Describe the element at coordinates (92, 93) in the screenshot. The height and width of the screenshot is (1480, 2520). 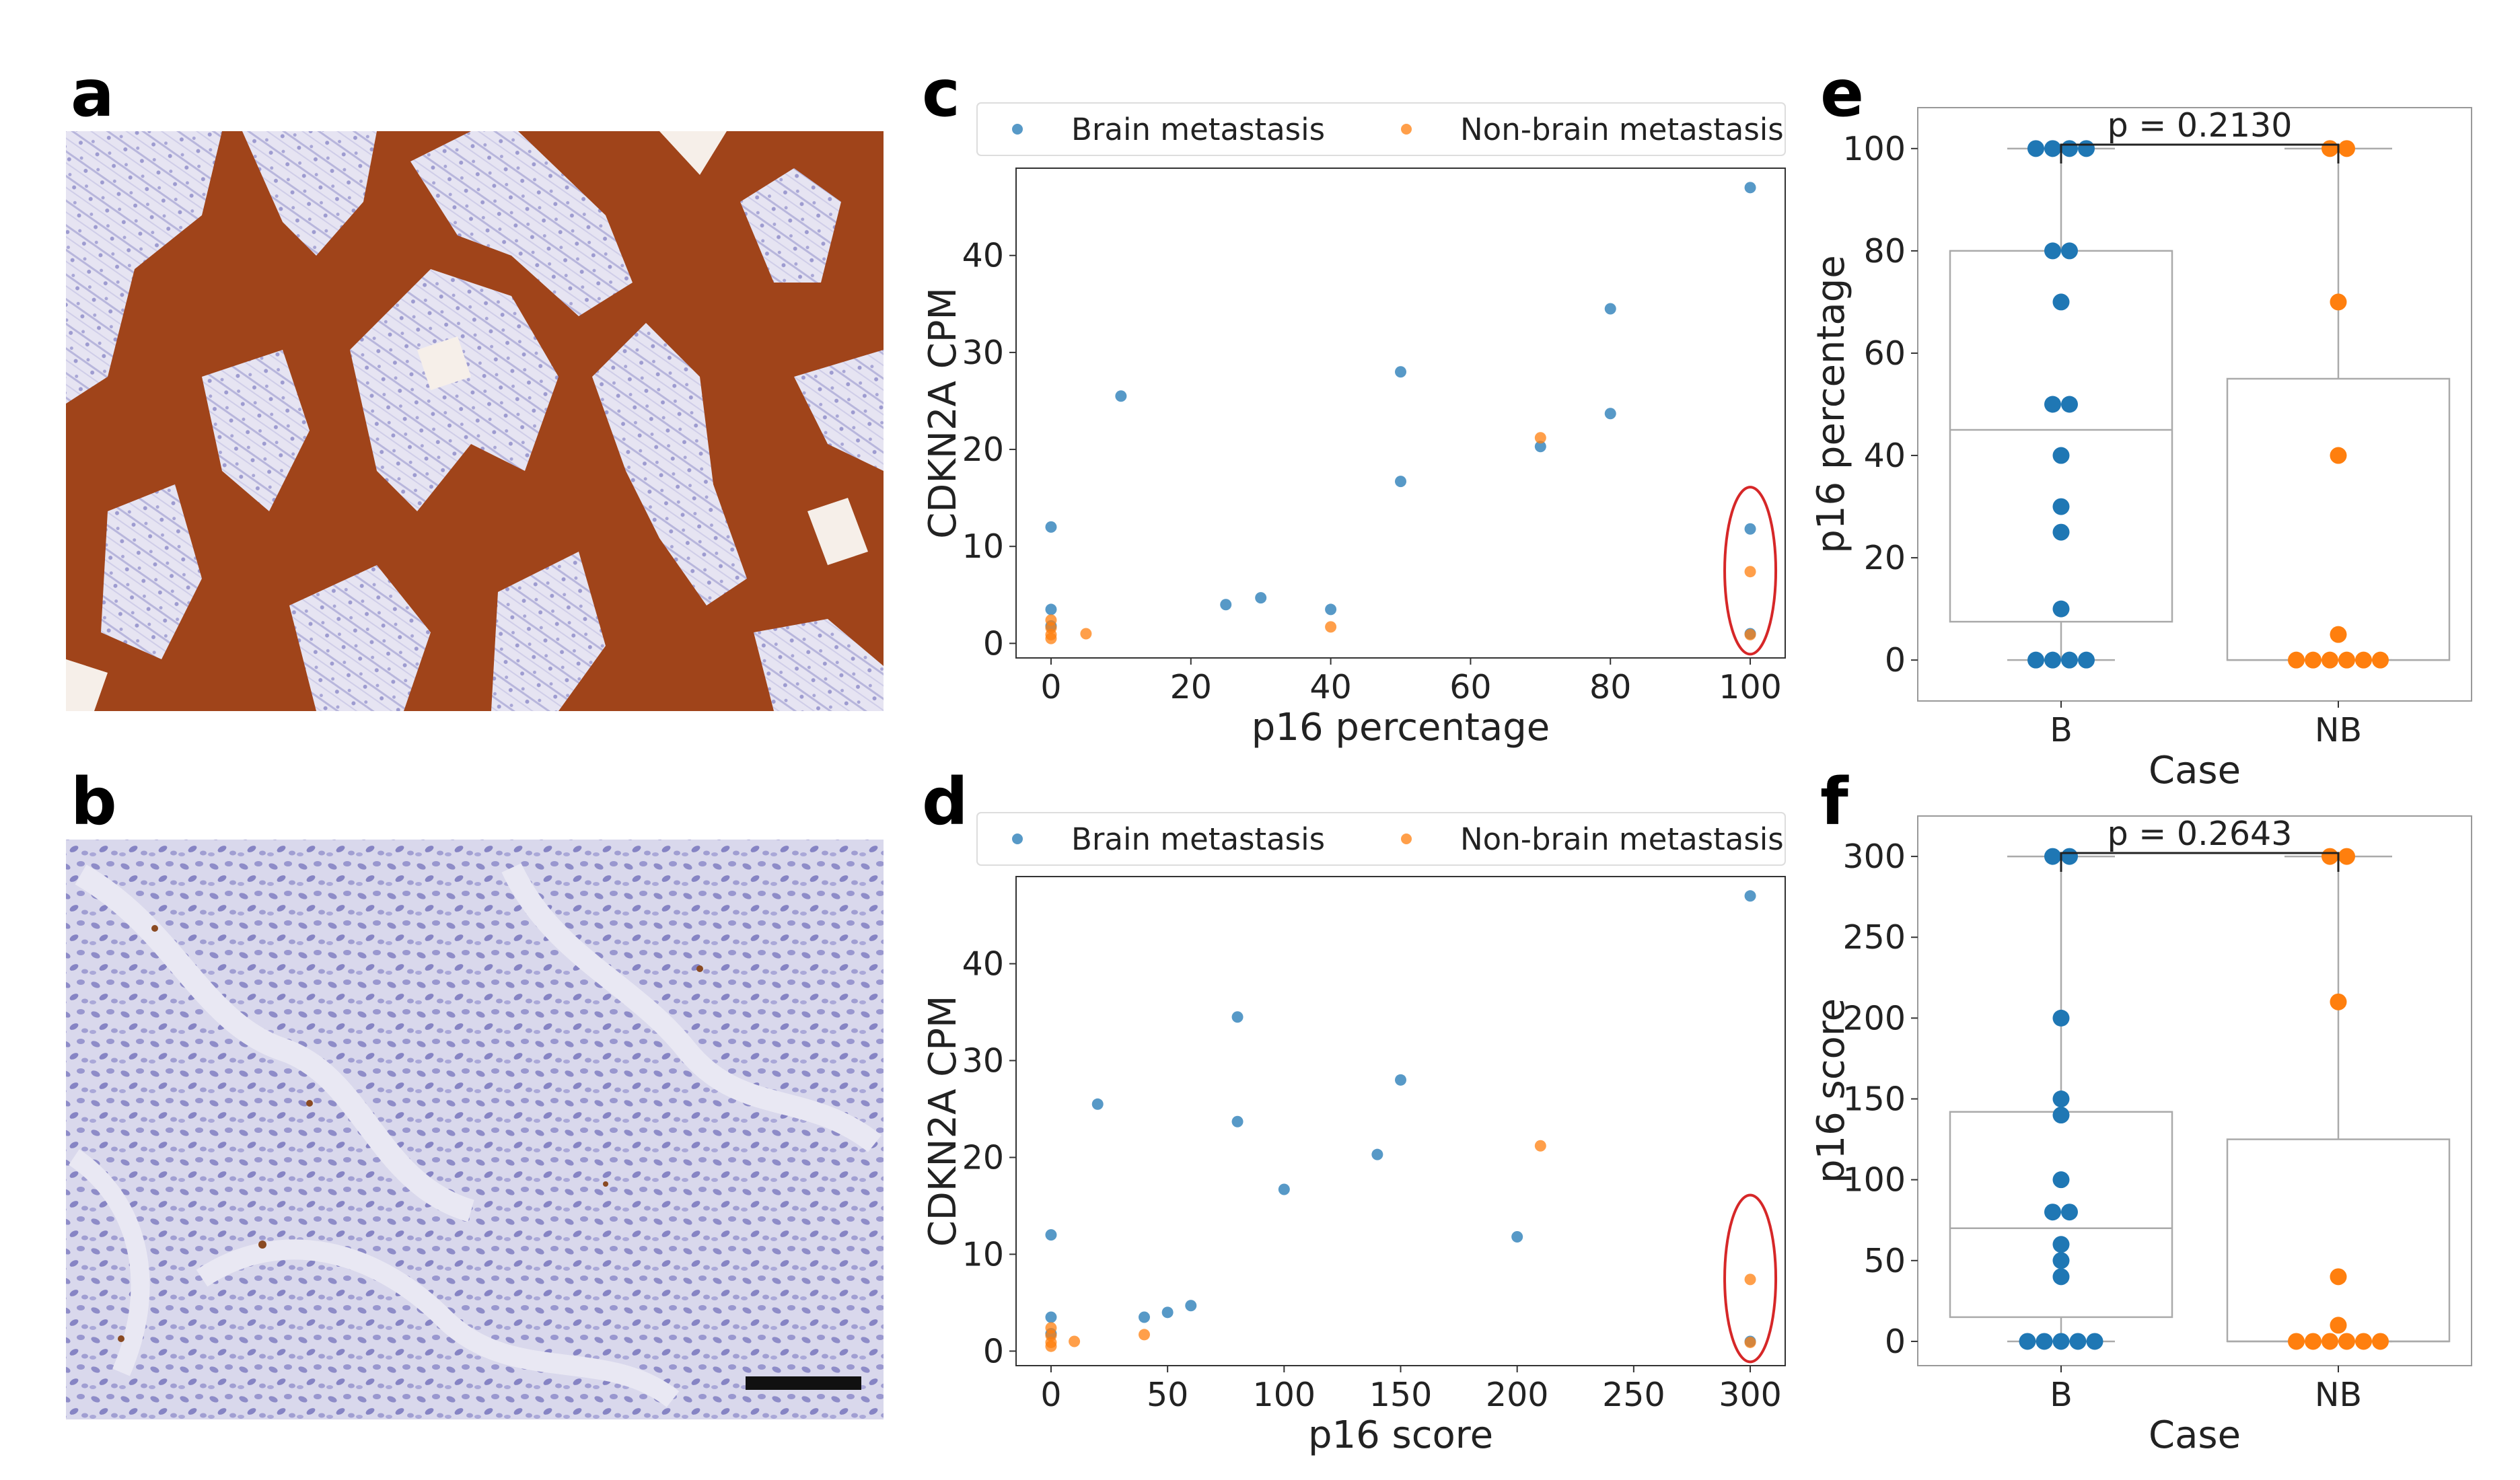
I see `panel-label-a: a` at that location.